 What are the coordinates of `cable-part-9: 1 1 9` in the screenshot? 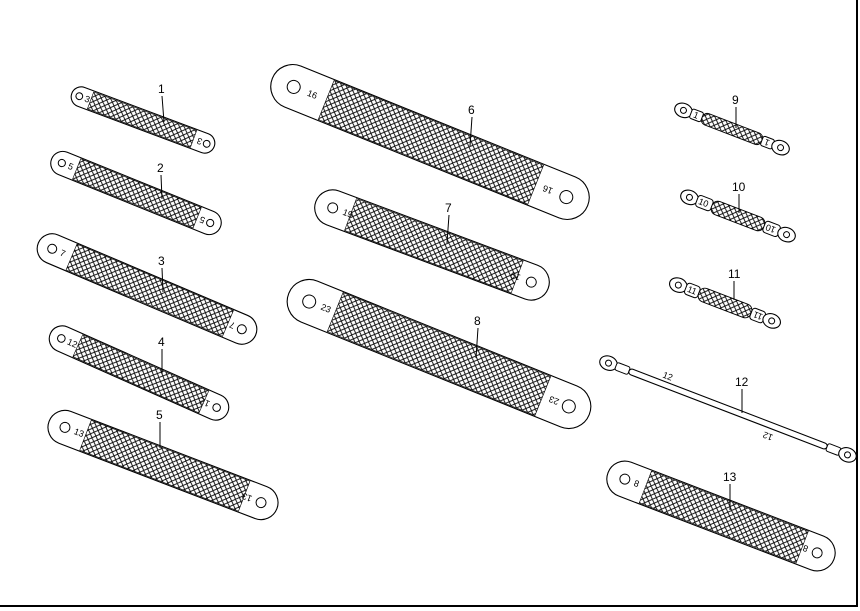 It's located at (732, 124).